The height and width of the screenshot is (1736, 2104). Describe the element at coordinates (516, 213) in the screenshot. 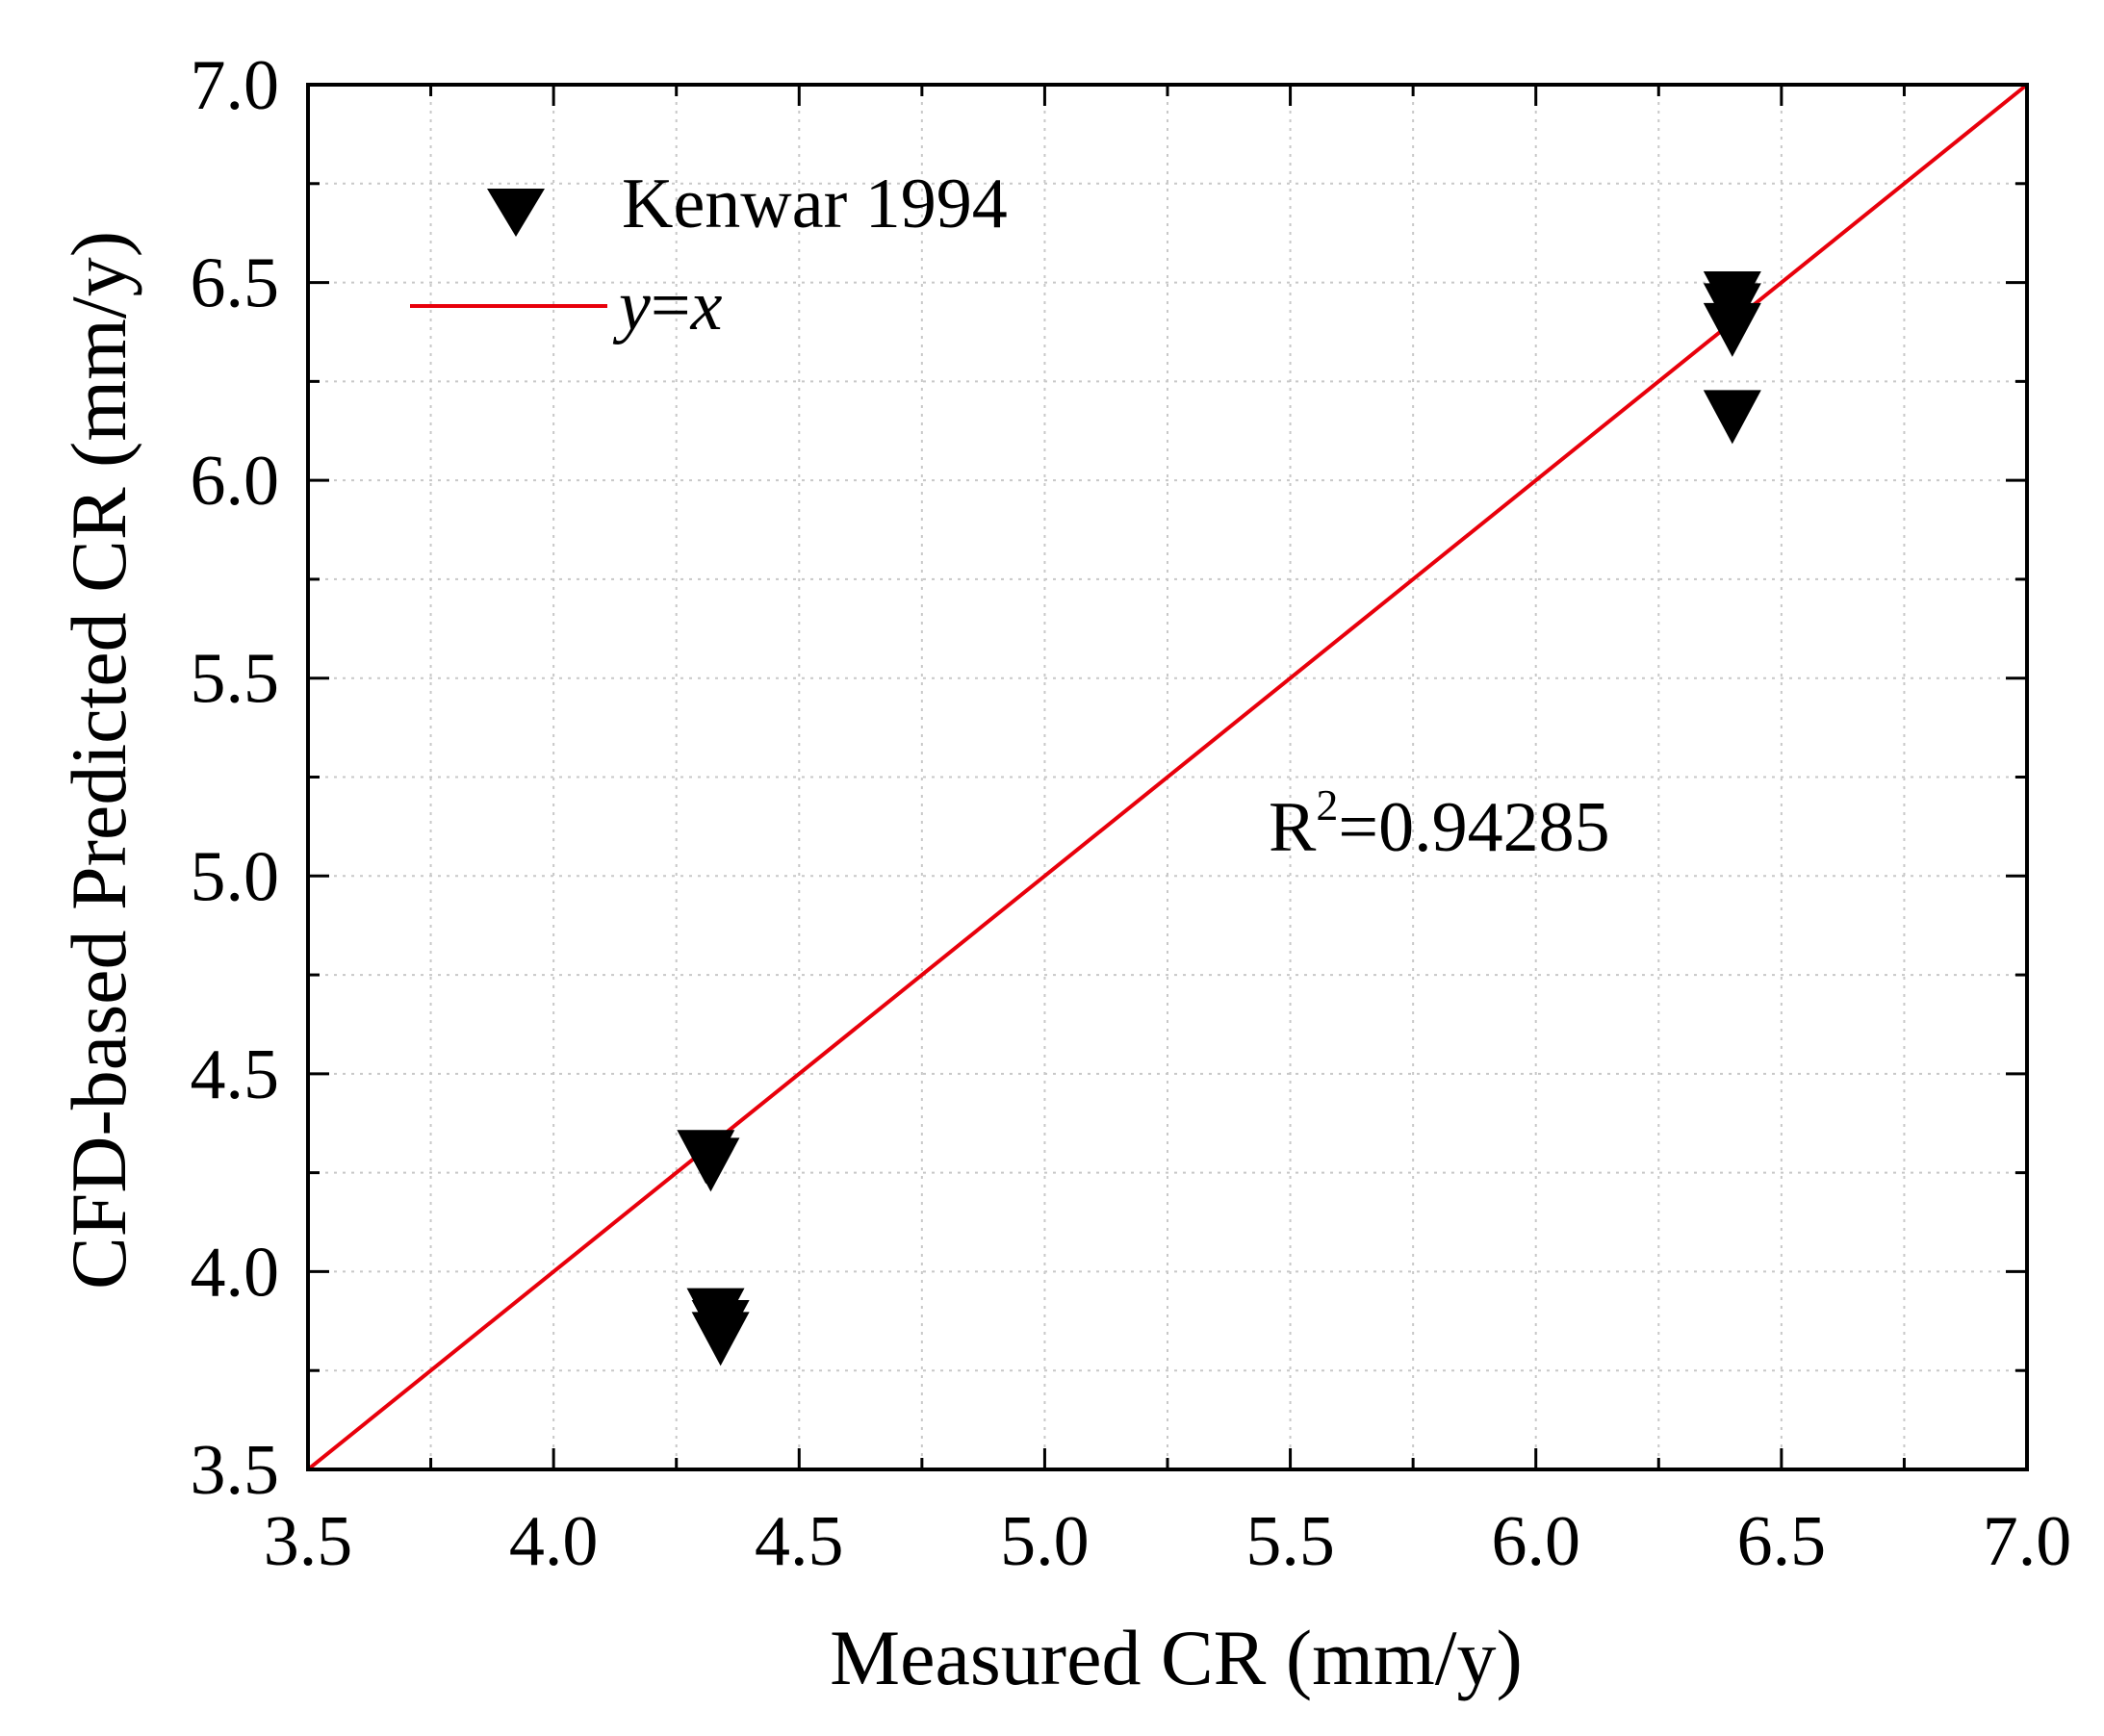

I see `legend-marker-kenwar` at that location.